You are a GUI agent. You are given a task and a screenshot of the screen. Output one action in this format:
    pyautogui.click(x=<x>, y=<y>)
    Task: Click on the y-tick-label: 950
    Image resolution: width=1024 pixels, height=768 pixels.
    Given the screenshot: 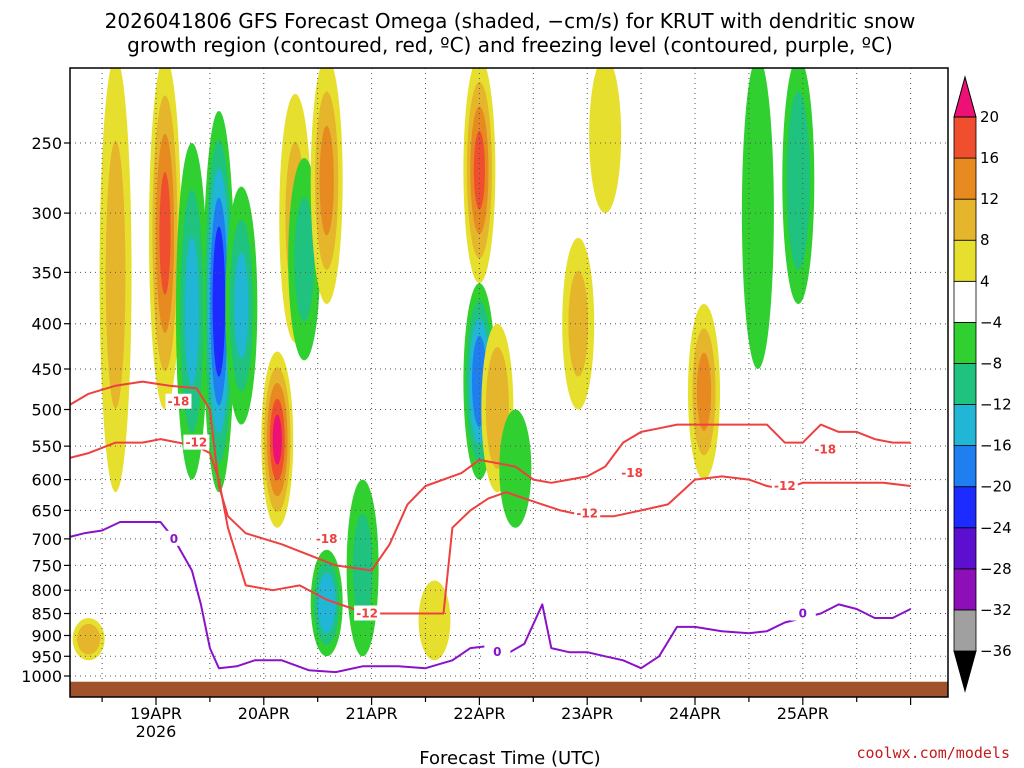 What is the action you would take?
    pyautogui.click(x=46, y=656)
    